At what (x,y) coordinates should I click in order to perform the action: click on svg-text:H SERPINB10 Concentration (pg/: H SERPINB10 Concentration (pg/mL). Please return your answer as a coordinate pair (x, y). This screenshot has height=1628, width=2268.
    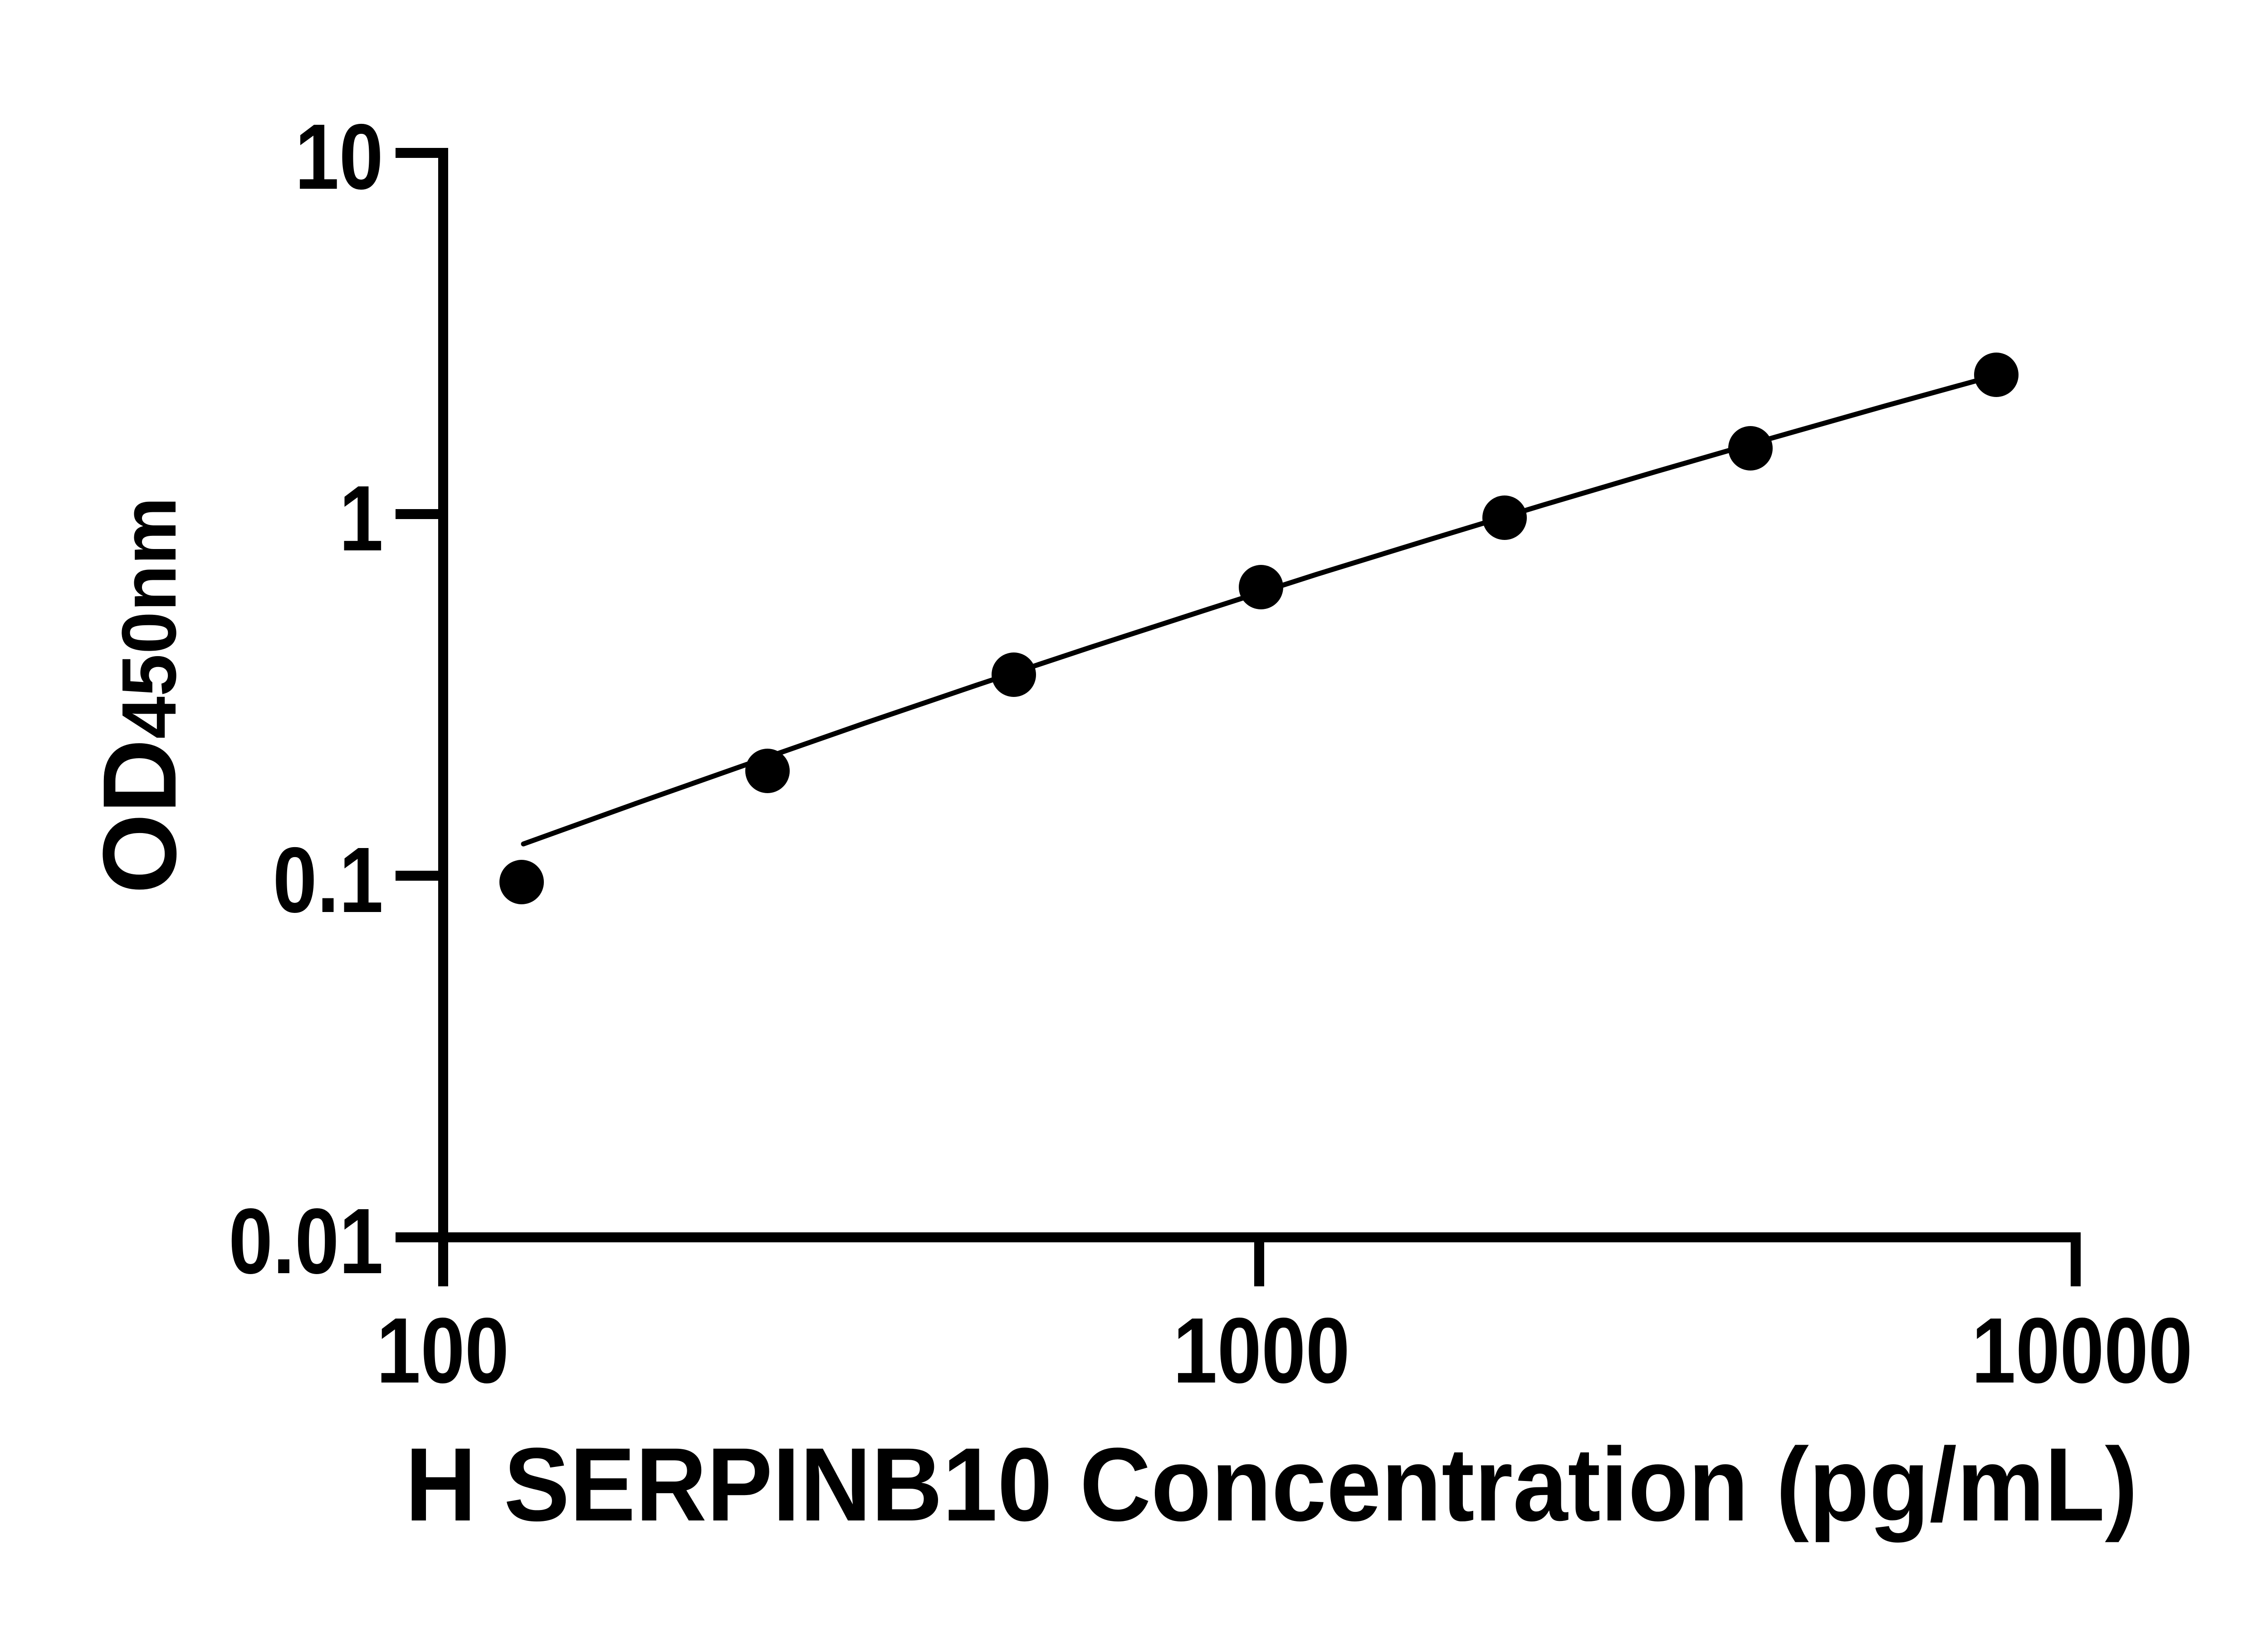
    Looking at the image, I should click on (1271, 1484).